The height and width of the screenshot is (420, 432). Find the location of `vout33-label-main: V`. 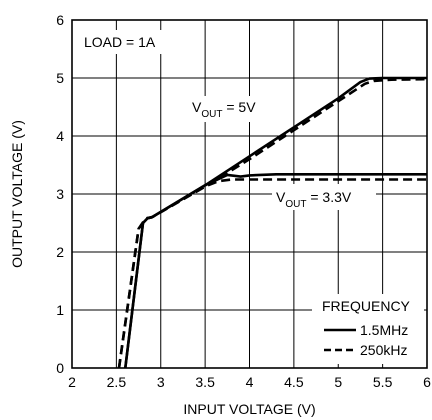

vout33-label-main: V is located at coordinates (281, 197).